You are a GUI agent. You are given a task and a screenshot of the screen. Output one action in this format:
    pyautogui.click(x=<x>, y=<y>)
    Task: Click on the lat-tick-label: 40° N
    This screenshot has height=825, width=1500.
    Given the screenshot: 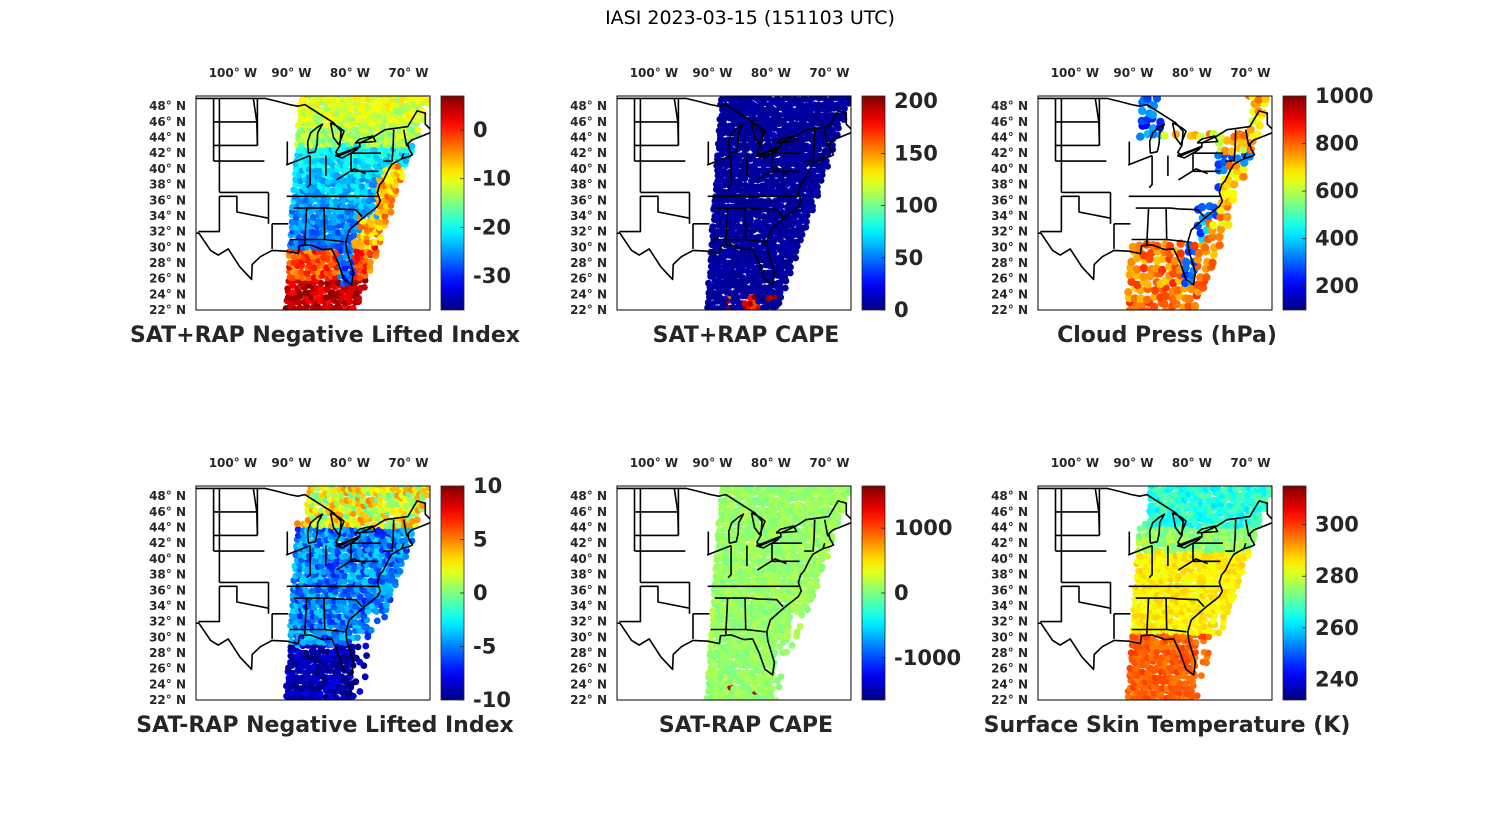 What is the action you would take?
    pyautogui.click(x=167, y=559)
    